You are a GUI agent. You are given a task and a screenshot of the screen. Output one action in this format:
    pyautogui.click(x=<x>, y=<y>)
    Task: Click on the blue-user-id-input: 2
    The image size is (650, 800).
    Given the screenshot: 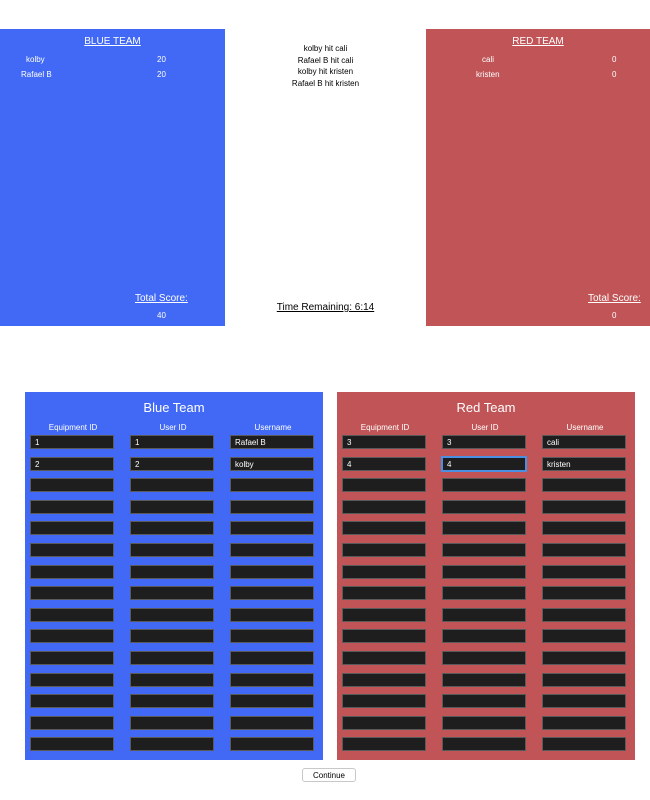 What is the action you would take?
    pyautogui.click(x=172, y=463)
    